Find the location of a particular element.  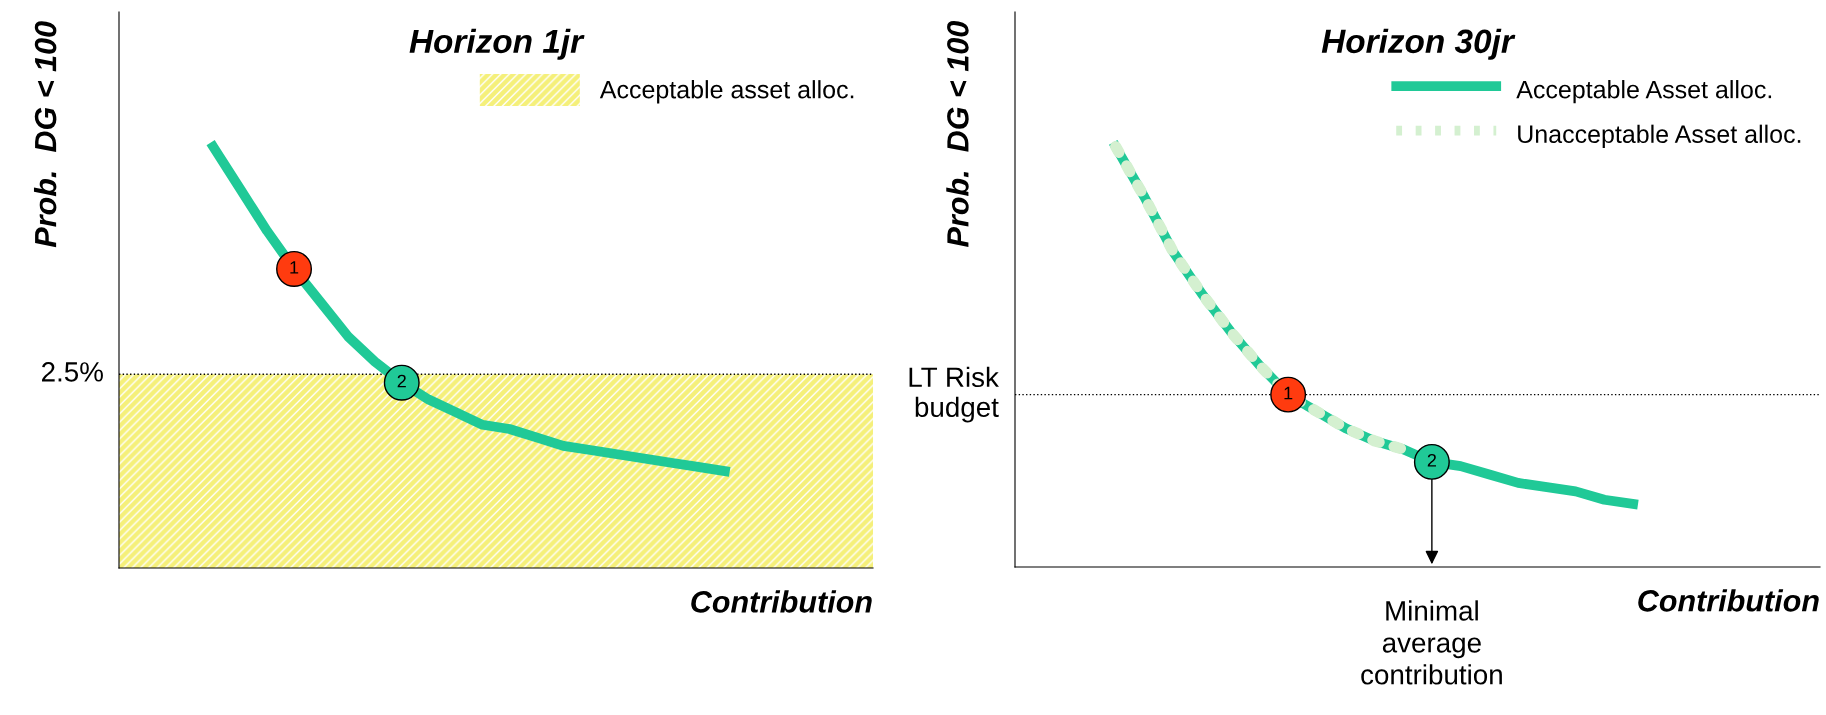

text: 2.5% is located at coordinates (72, 372).